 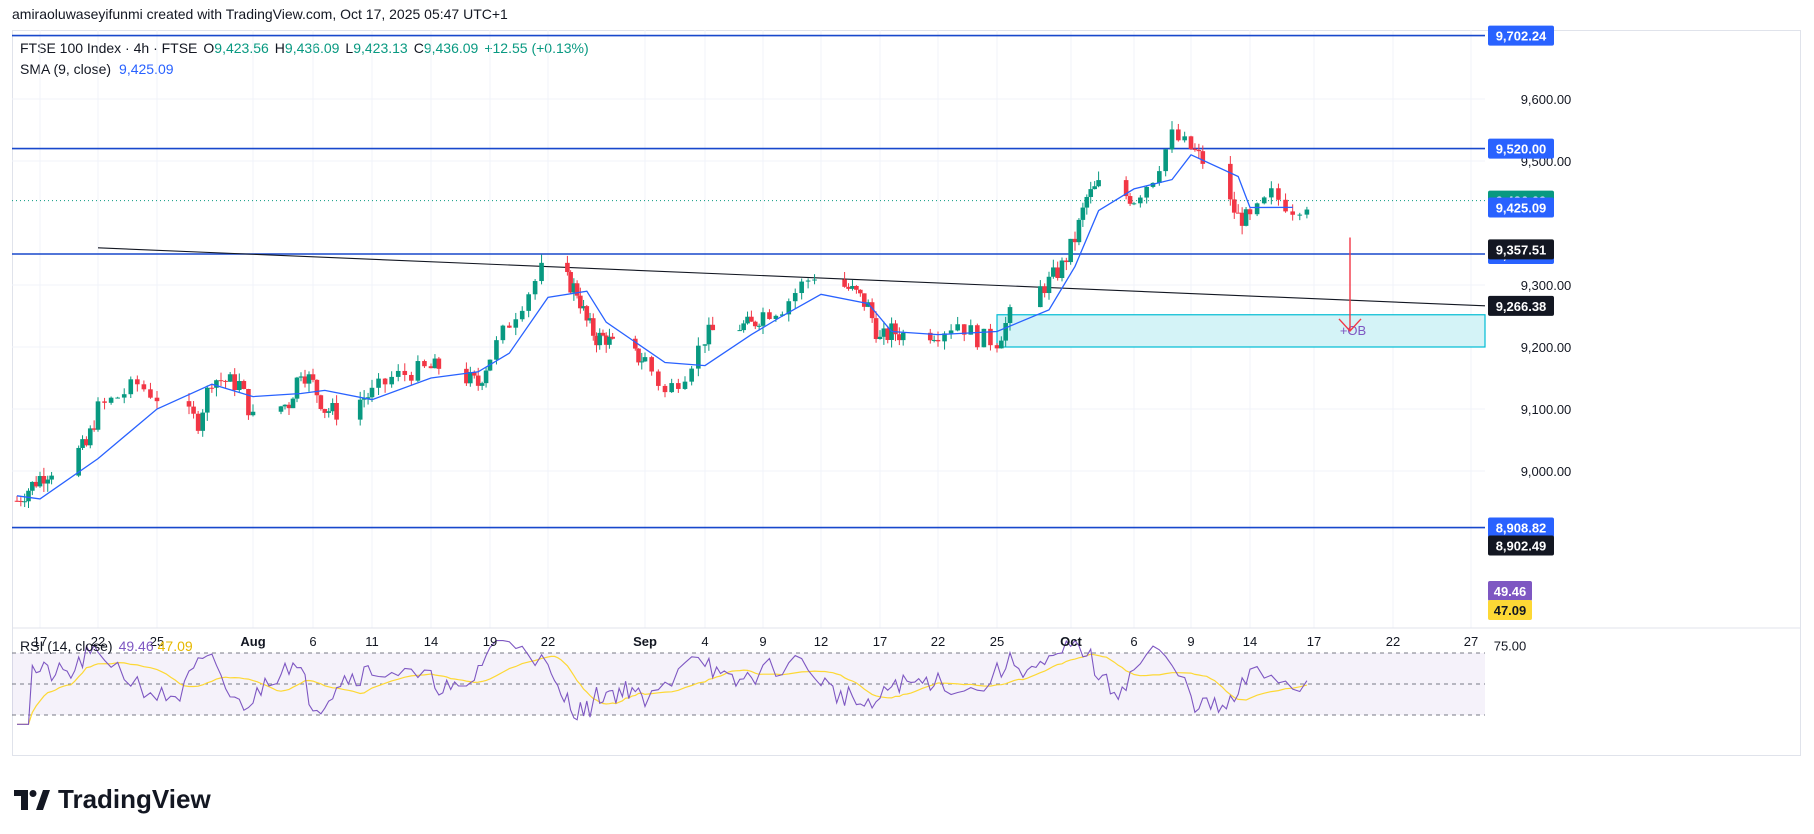 I want to click on time-tick-label: 6, so click(x=312, y=641).